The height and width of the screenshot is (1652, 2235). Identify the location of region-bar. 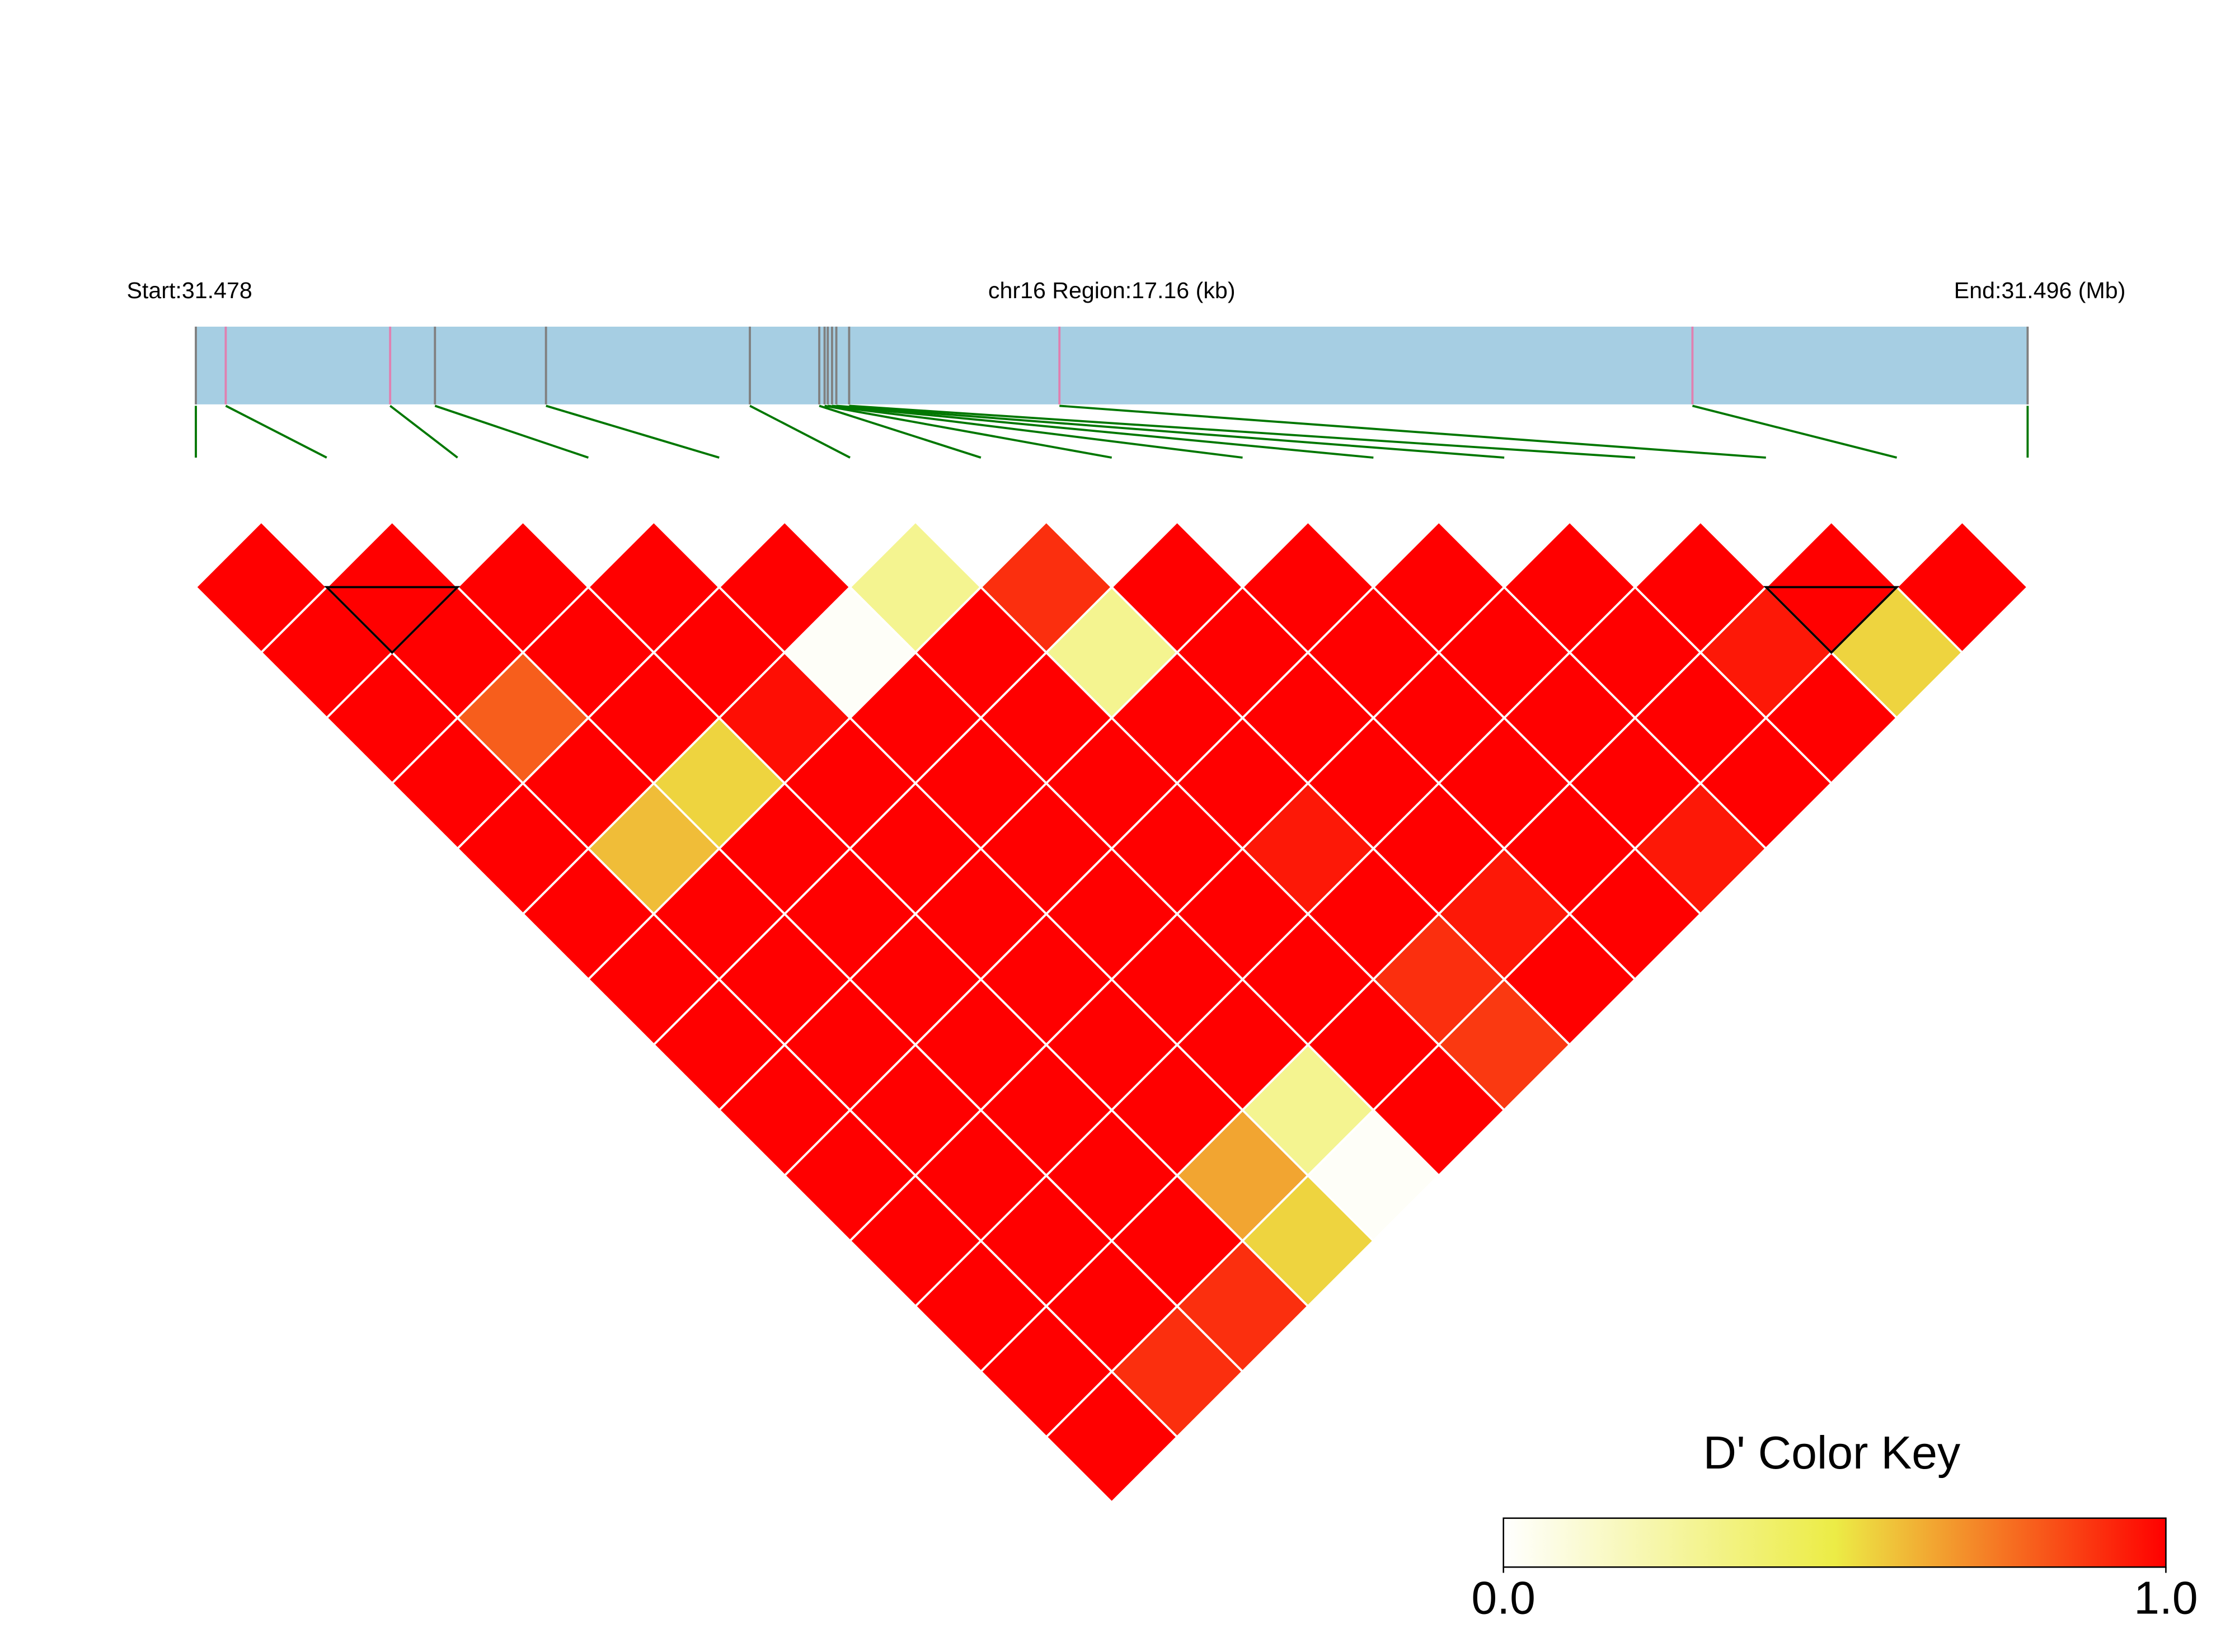
(1111, 365).